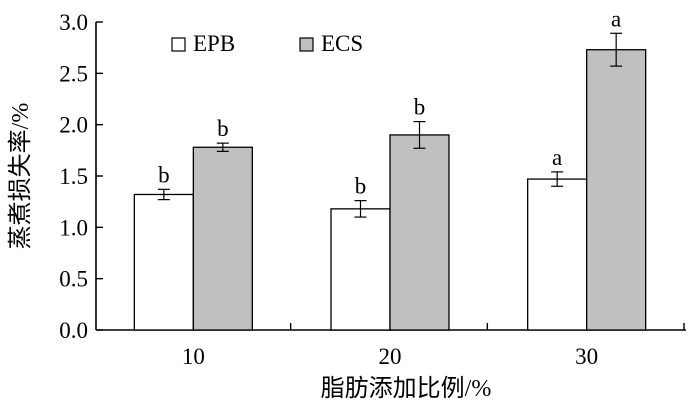 The image size is (688, 407). Describe the element at coordinates (73, 125) in the screenshot. I see `y-tick-label: 2.0` at that location.